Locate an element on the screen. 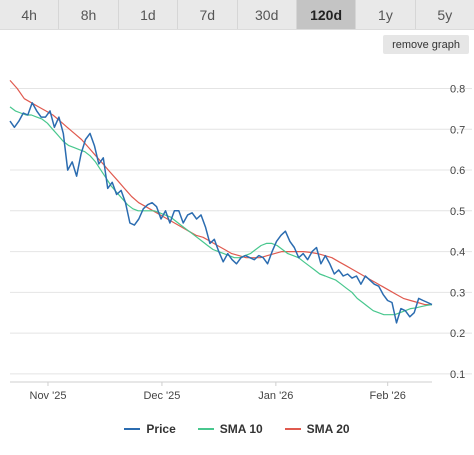 The image size is (474, 455). legend-label-sma10: SMA 10 is located at coordinates (241, 429).